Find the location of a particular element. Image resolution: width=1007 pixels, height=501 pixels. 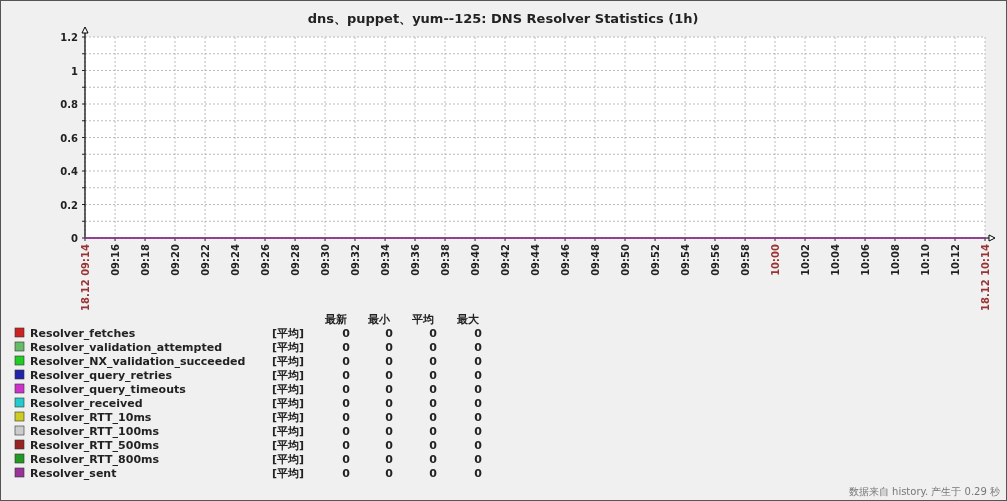

legend-label: Resolver_query_timeouts is located at coordinates (108, 389).